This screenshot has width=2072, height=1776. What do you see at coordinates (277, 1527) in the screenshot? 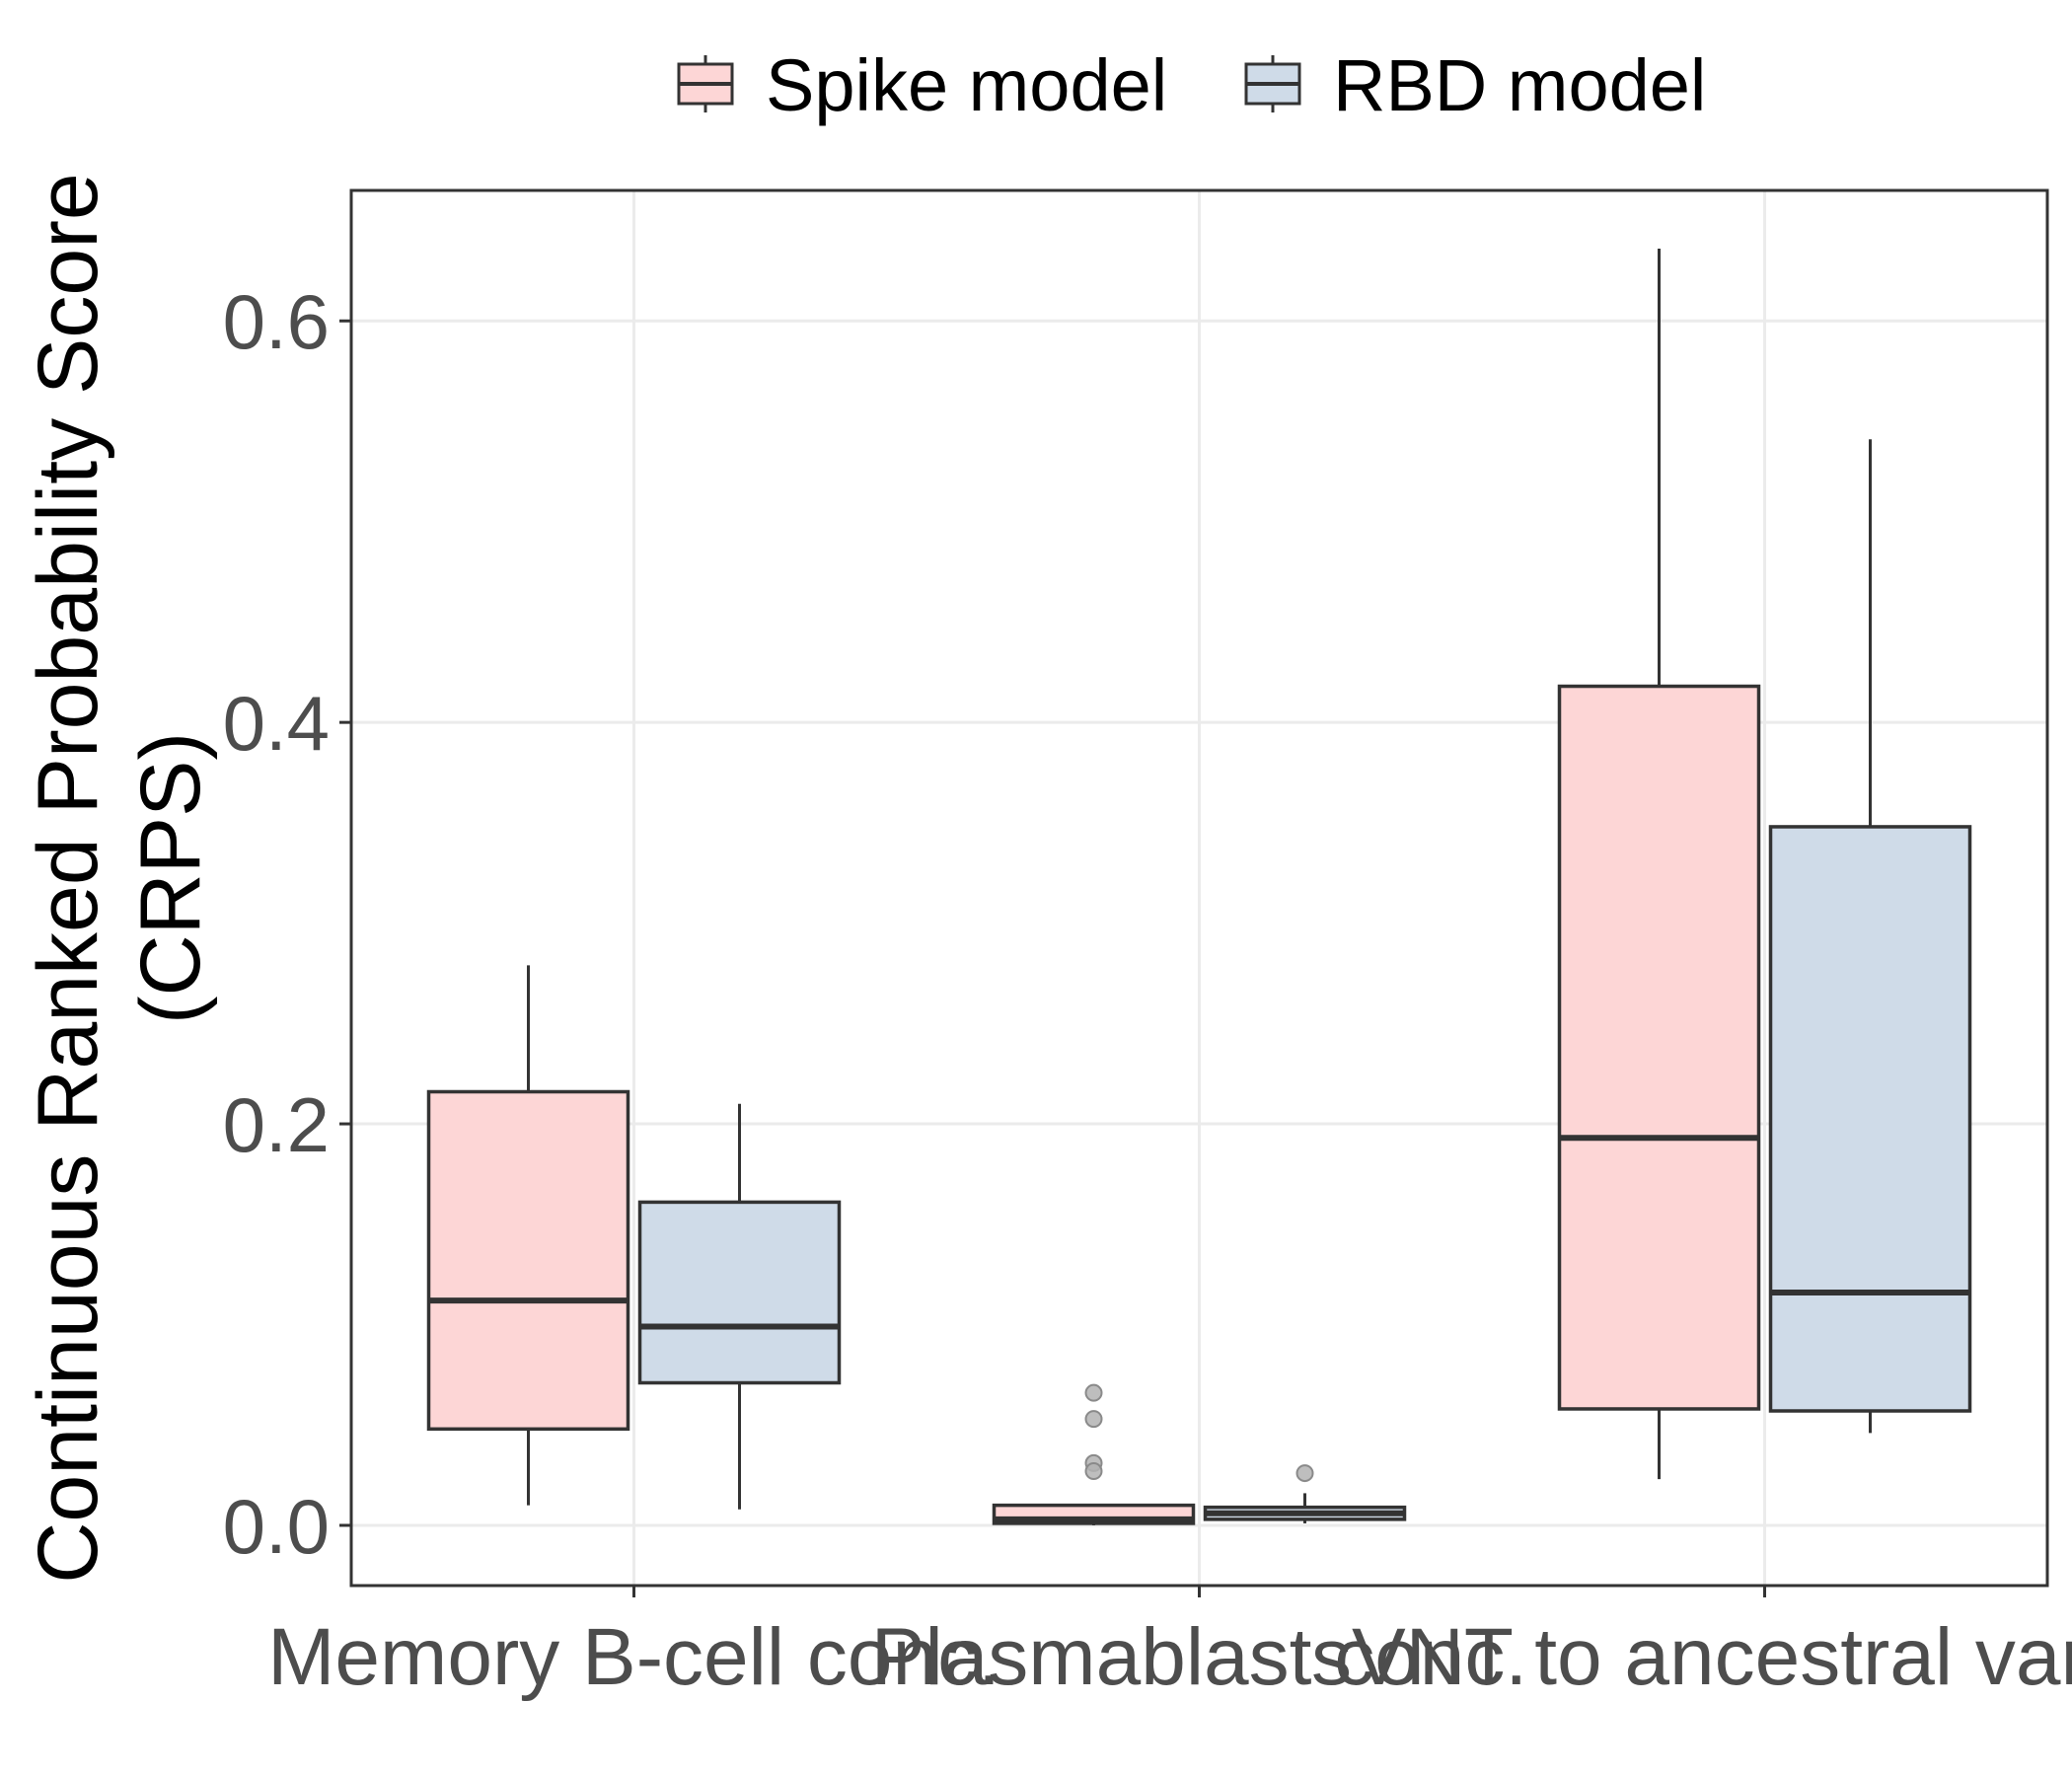
I see `y-tick-label-0: 0.0` at bounding box center [277, 1527].